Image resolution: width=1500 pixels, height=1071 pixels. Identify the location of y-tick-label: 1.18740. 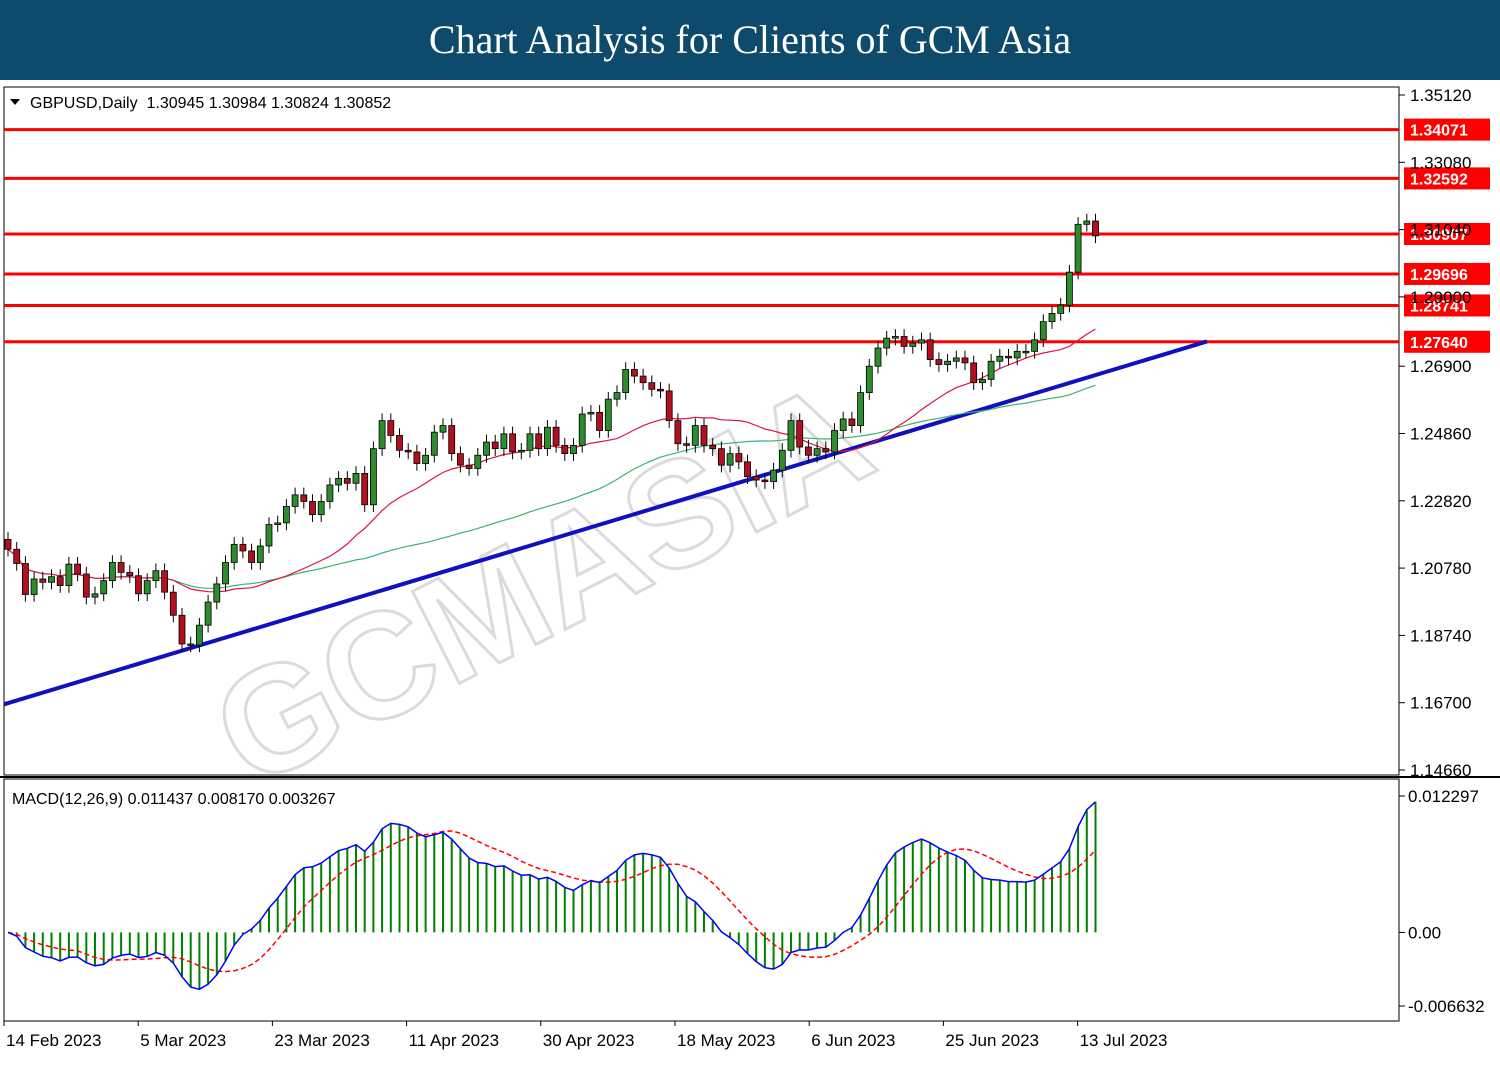
(1440, 635).